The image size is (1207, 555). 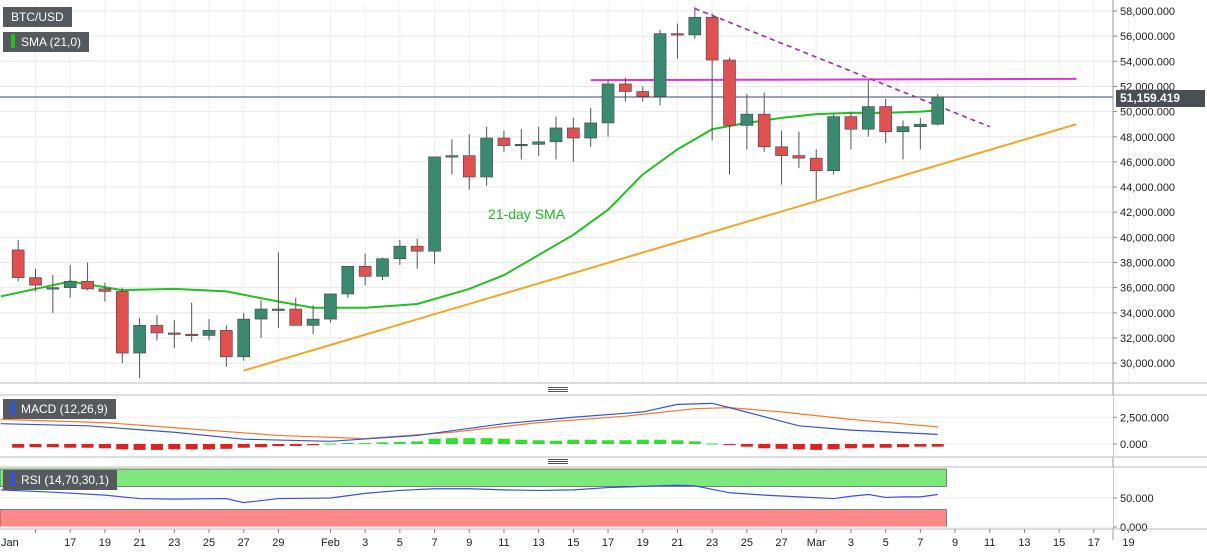 What do you see at coordinates (330, 543) in the screenshot?
I see `time-tick-label: Feb` at bounding box center [330, 543].